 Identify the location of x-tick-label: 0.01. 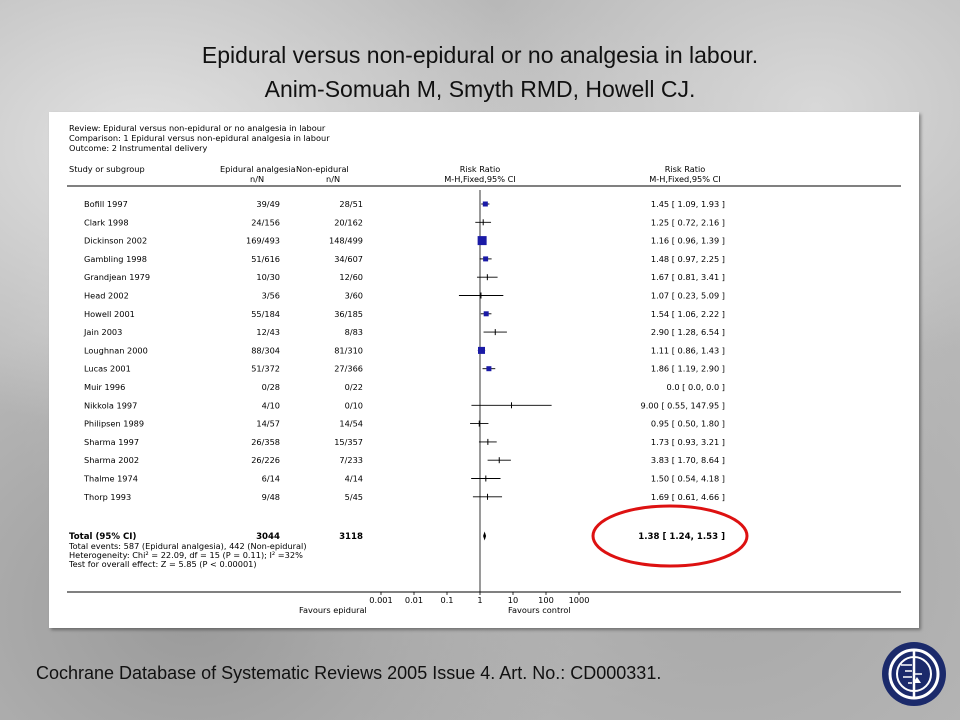
(414, 600).